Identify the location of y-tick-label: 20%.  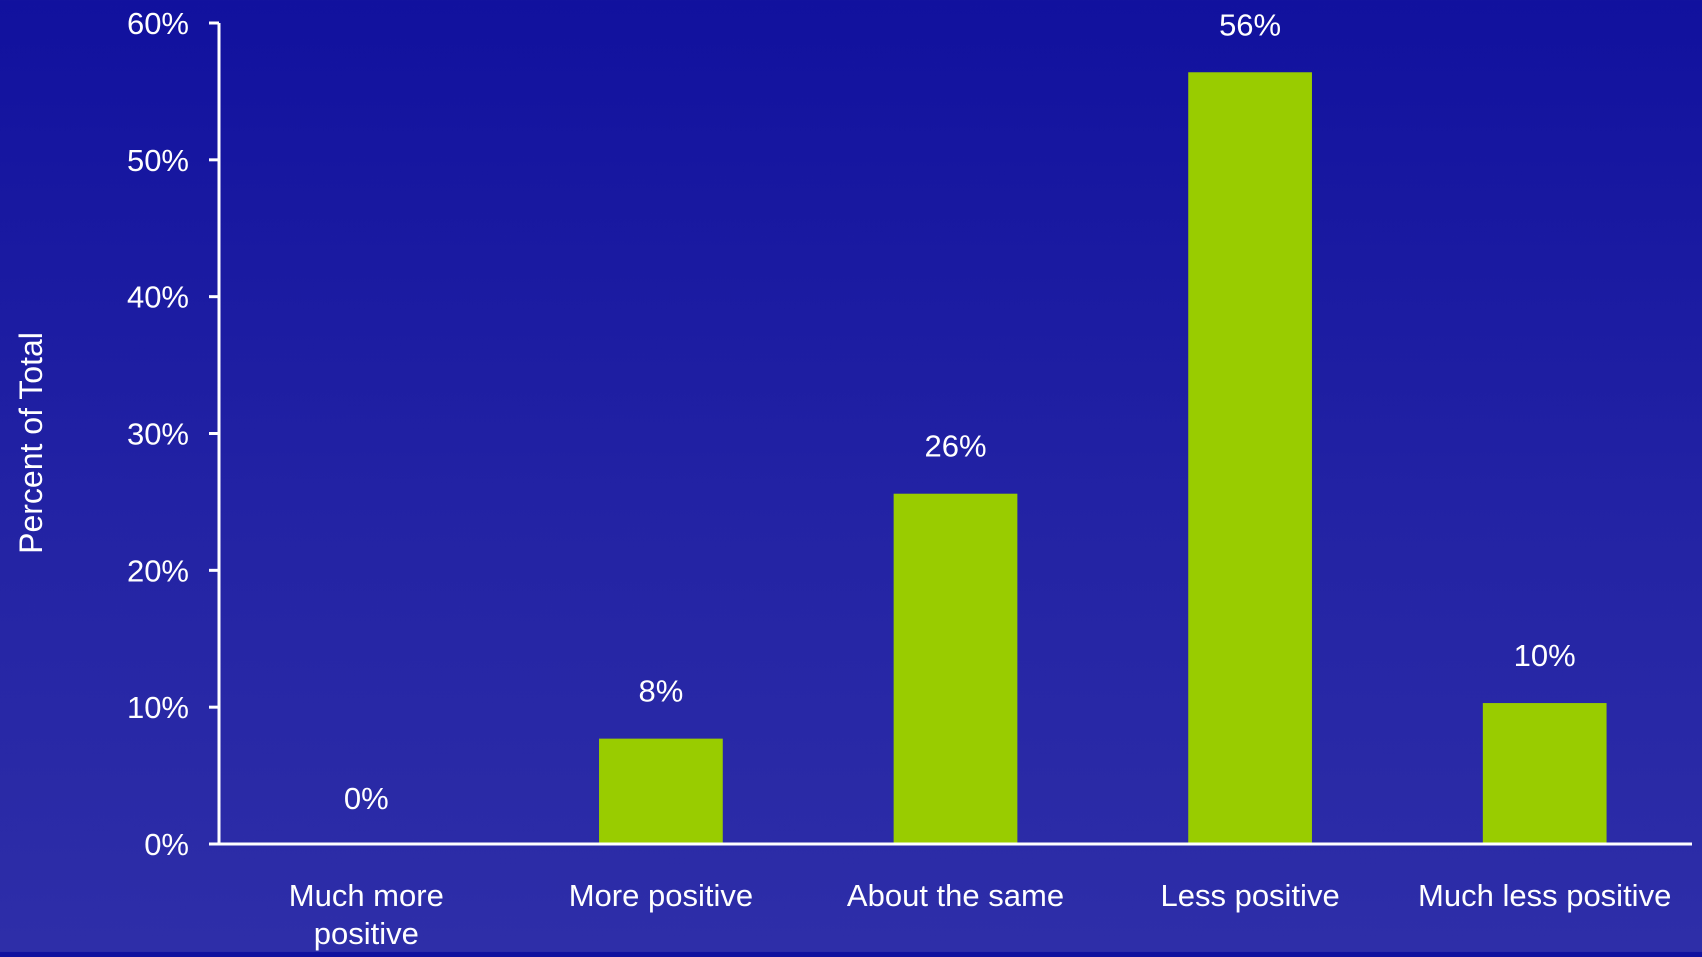
(158, 570).